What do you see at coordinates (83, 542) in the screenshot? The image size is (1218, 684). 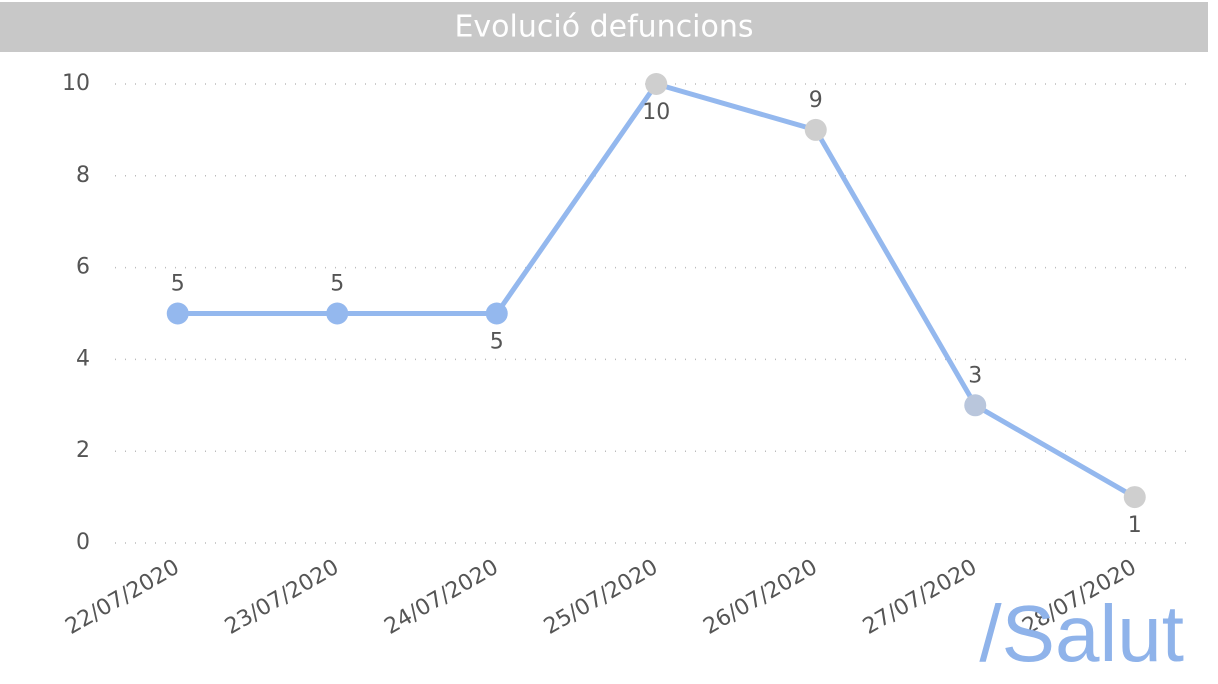 I see `y-tick-label: 0` at bounding box center [83, 542].